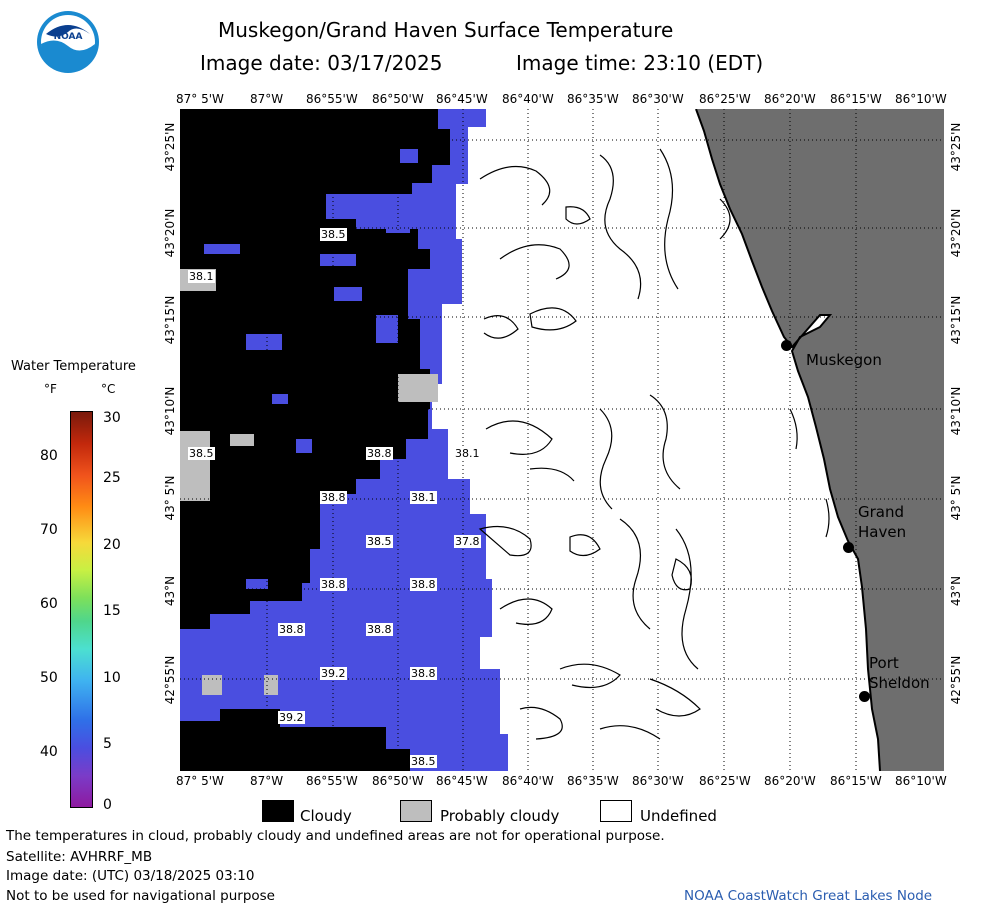  What do you see at coordinates (112, 611) in the screenshot?
I see `colorbar-c-tick: 15` at bounding box center [112, 611].